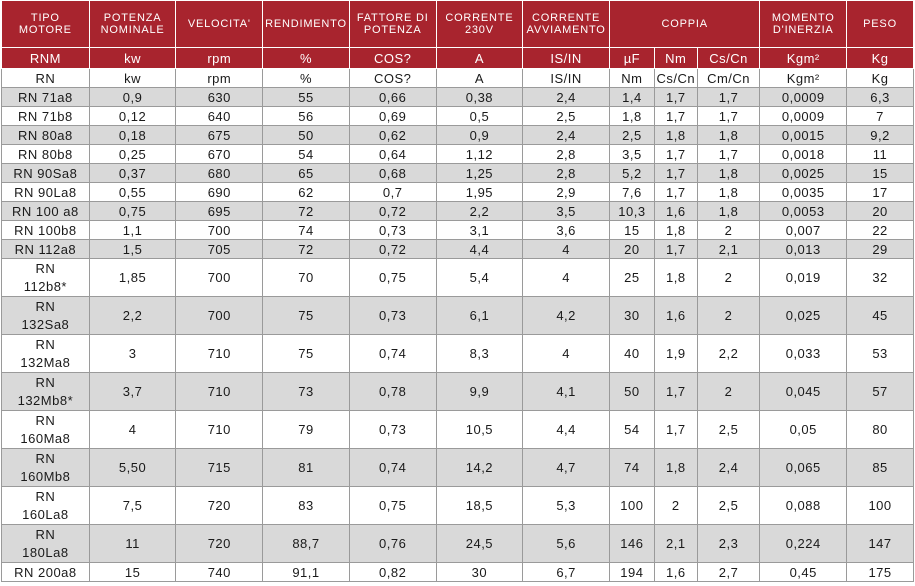 The width and height of the screenshot is (915, 586). What do you see at coordinates (45, 429) in the screenshot?
I see `motor-type-cell: RN 160Ma8` at bounding box center [45, 429].